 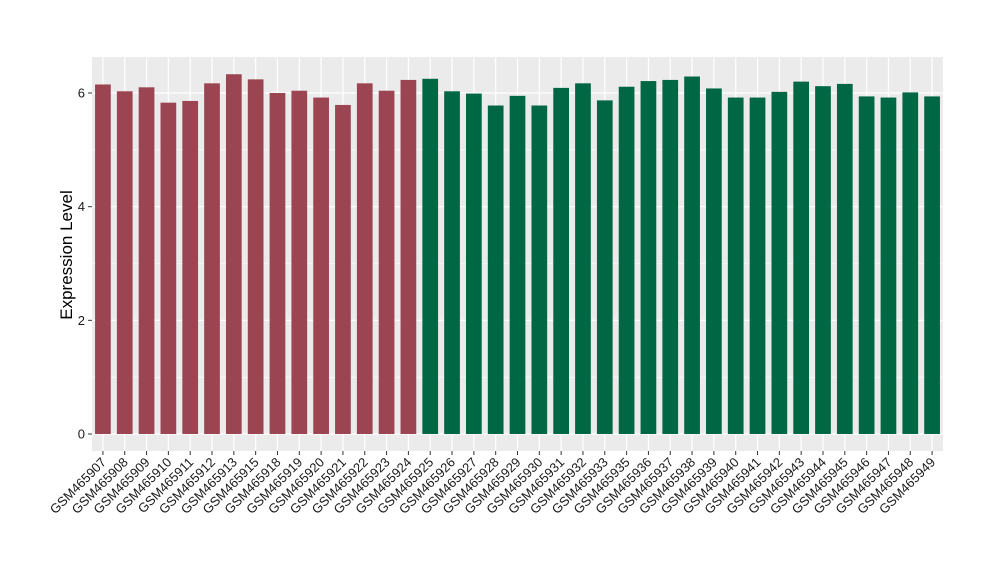 What do you see at coordinates (124, 263) in the screenshot?
I see `bar-GSM465908` at bounding box center [124, 263].